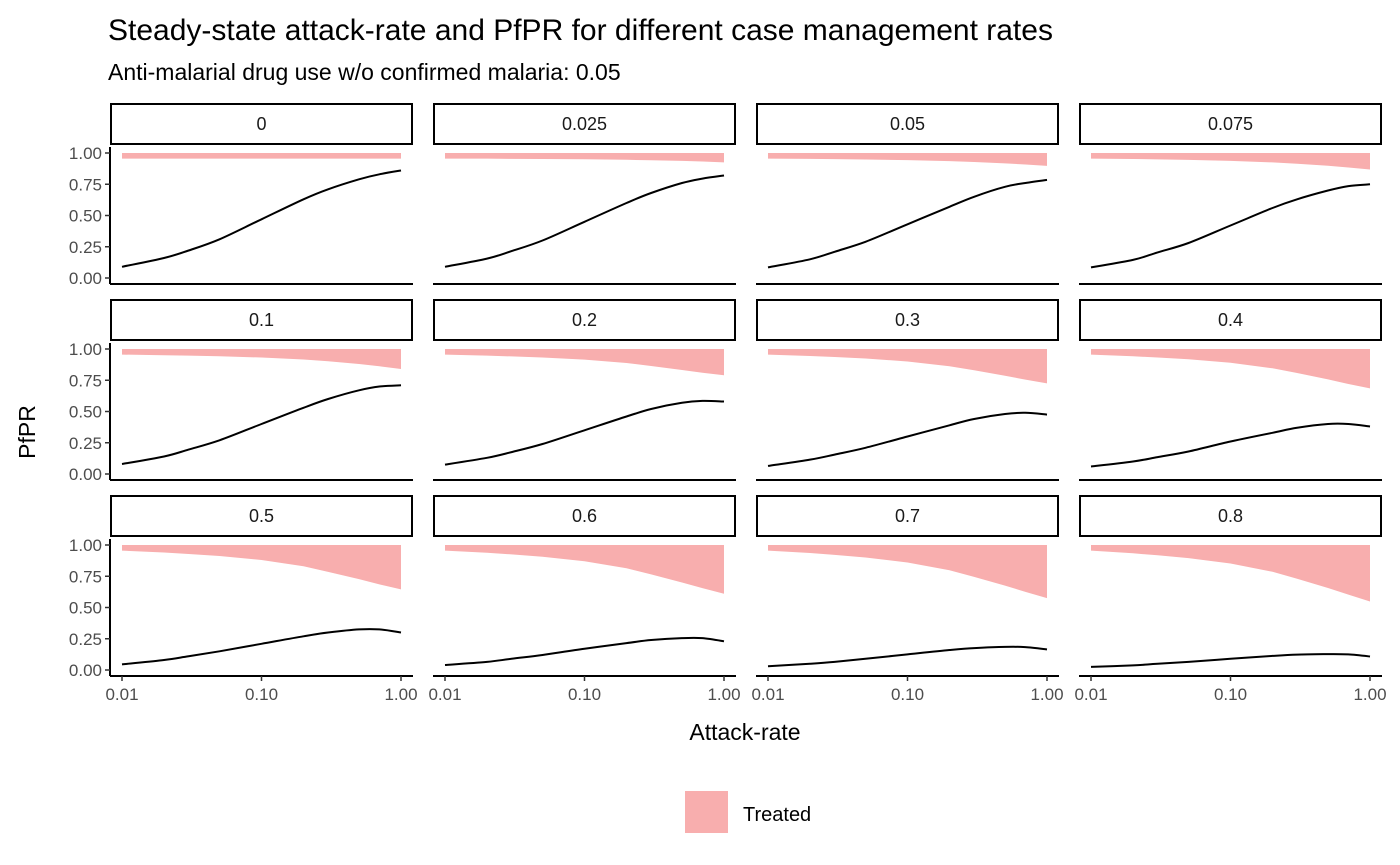 The width and height of the screenshot is (1400, 865). I want to click on facet-strip-label: 0.4, so click(1230, 320).